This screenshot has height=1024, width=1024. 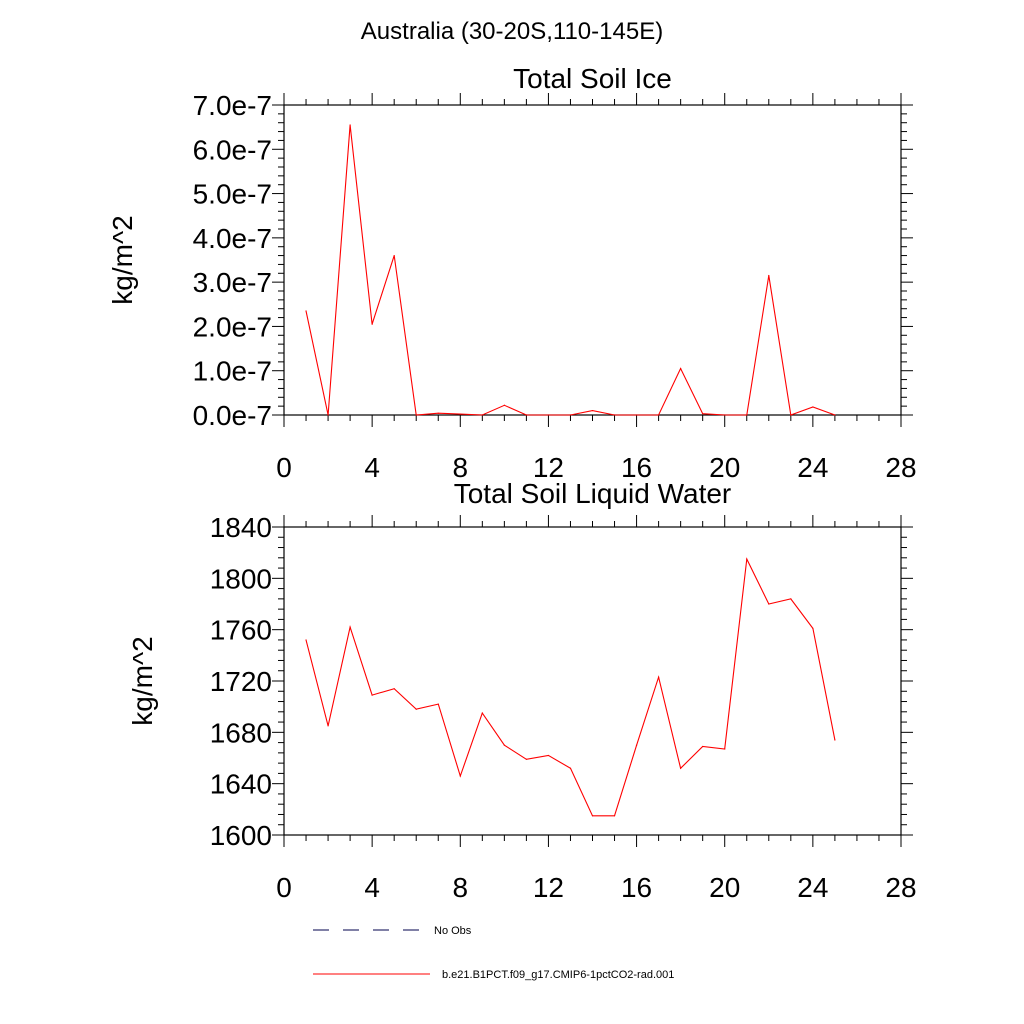 What do you see at coordinates (724, 887) in the screenshot?
I see `panel2-x-tick-label: 20` at bounding box center [724, 887].